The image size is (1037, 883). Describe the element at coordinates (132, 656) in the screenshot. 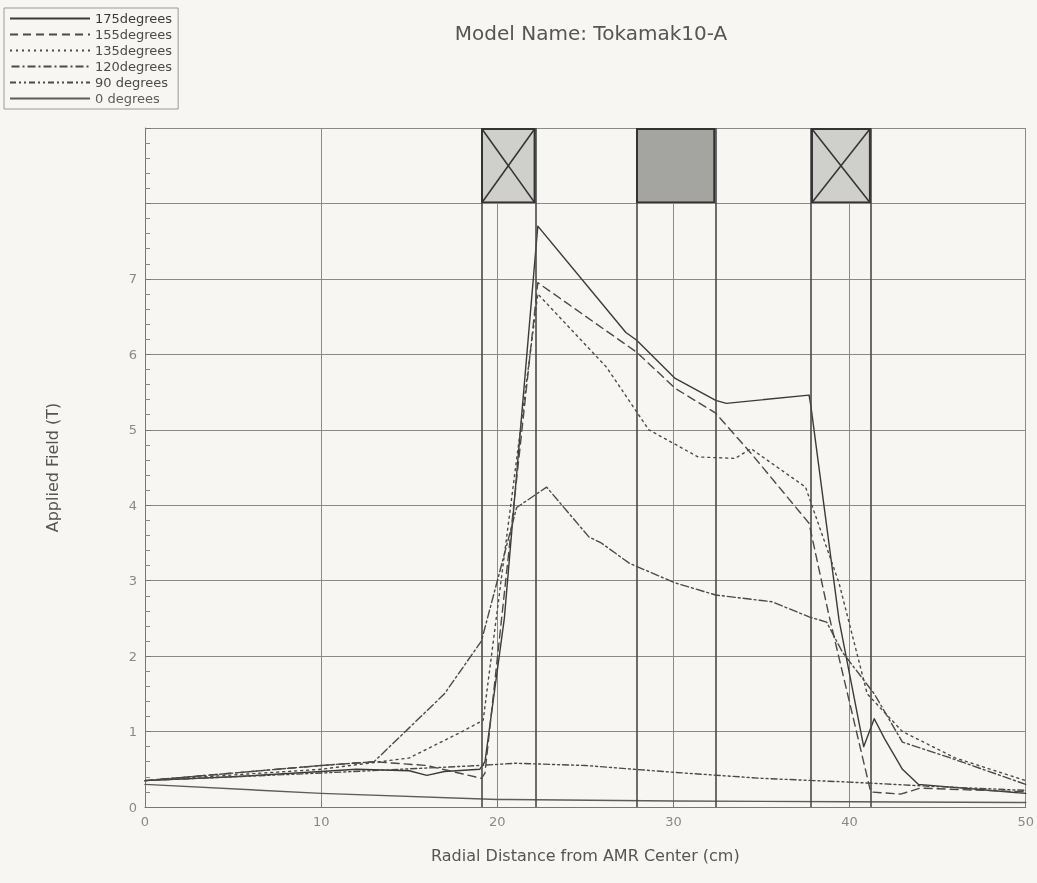

I see `y-tick-label: 2` at that location.